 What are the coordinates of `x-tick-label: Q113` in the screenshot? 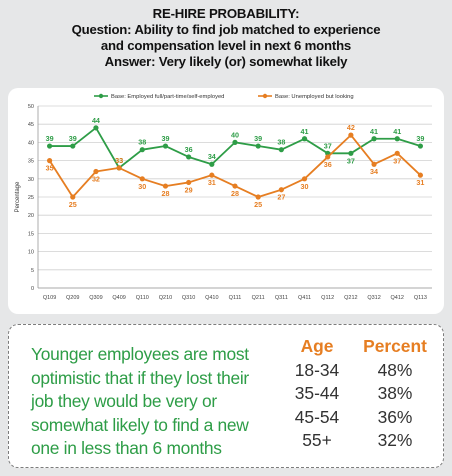 It's located at (420, 298).